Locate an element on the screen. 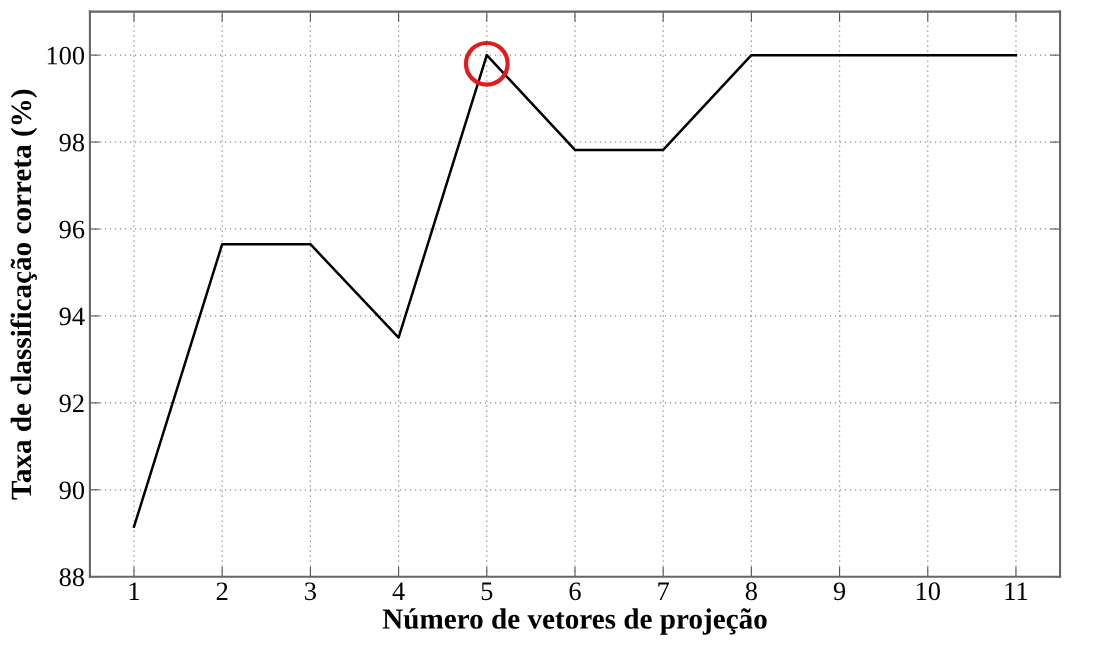  y-axis-title: Taxa de classificação correta (%) is located at coordinates (24, 294).